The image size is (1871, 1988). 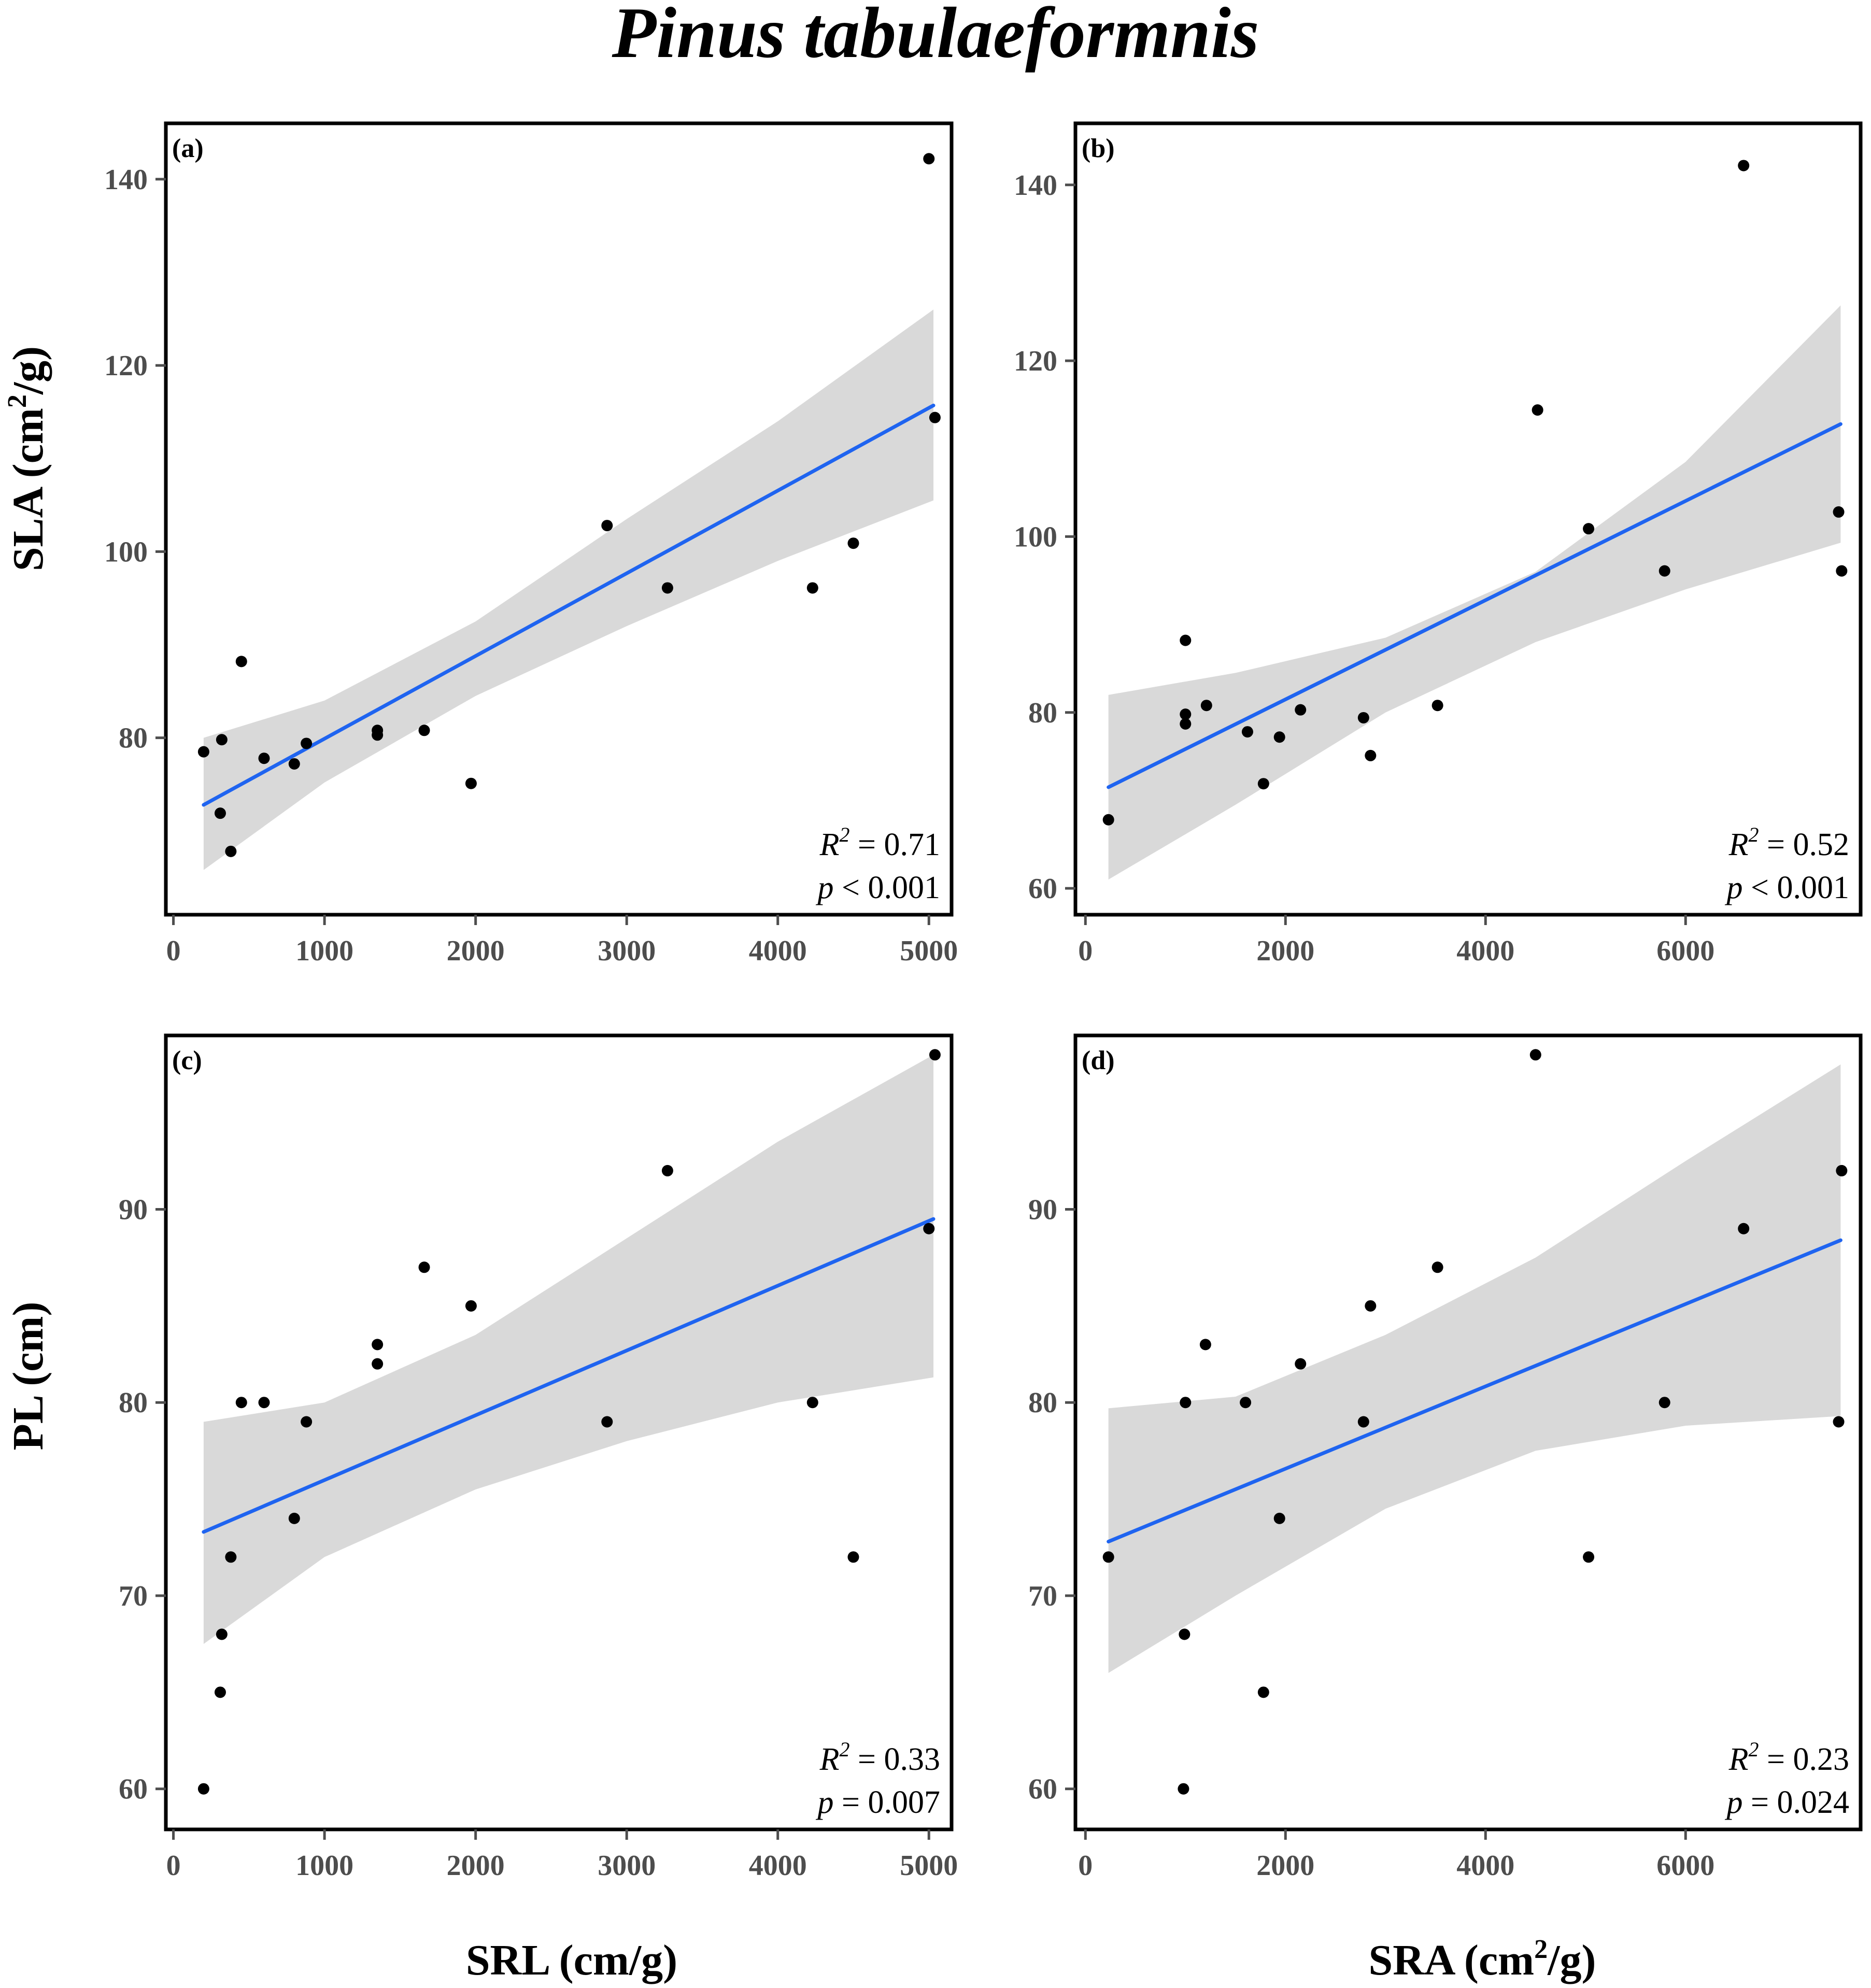 What do you see at coordinates (1788, 1758) in the screenshot?
I see `r-squared-label: R2 = 0.23` at bounding box center [1788, 1758].